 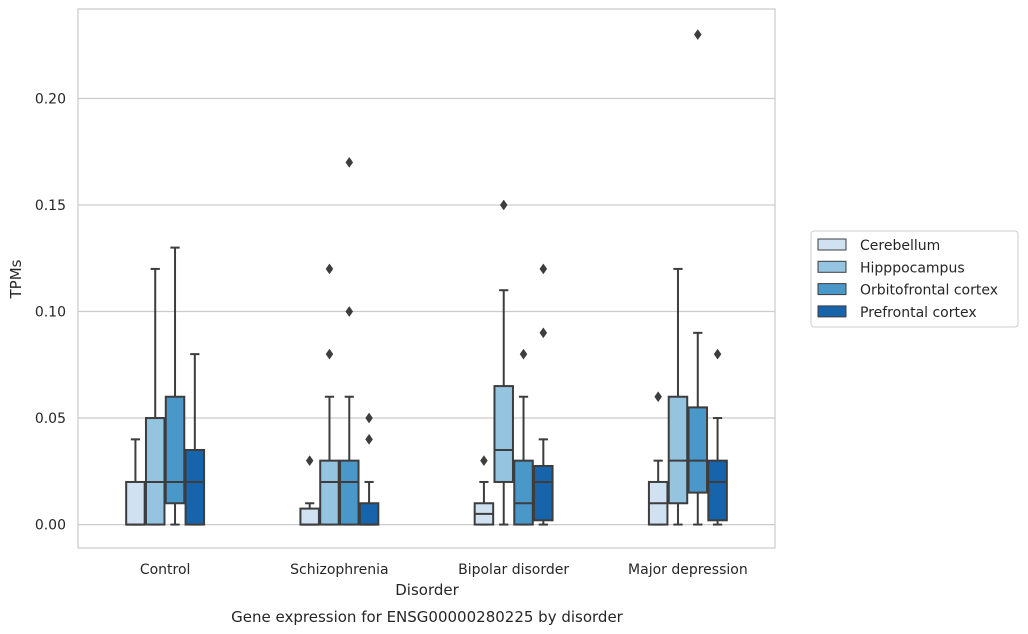 What do you see at coordinates (339, 570) in the screenshot?
I see `x-tick-label: Schizophrenia` at bounding box center [339, 570].